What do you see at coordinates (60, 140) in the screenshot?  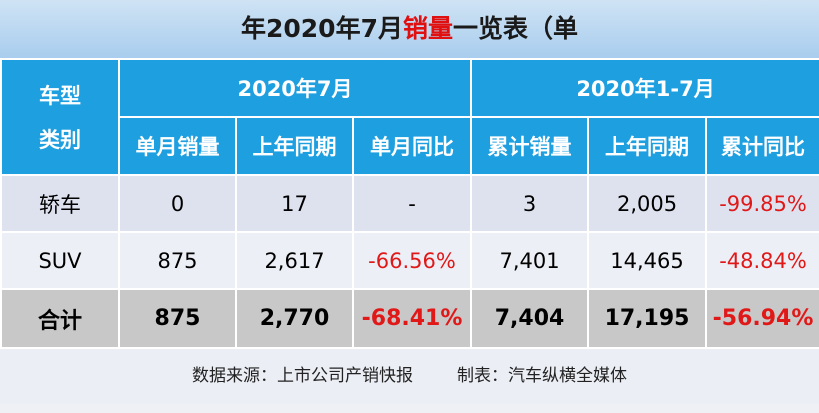 I see `corner-text: 类别` at bounding box center [60, 140].